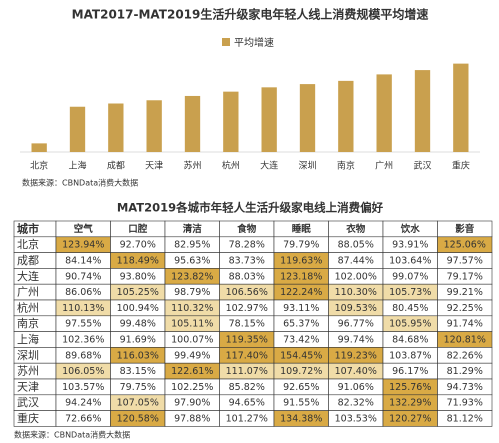  What do you see at coordinates (465, 261) in the screenshot?
I see `table-text: 97.57%` at bounding box center [465, 261].